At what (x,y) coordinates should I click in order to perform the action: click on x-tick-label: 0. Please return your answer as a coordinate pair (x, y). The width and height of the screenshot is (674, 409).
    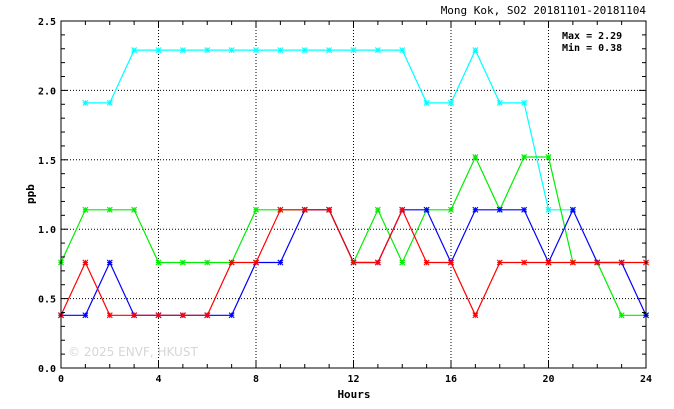
    Looking at the image, I should click on (61, 379).